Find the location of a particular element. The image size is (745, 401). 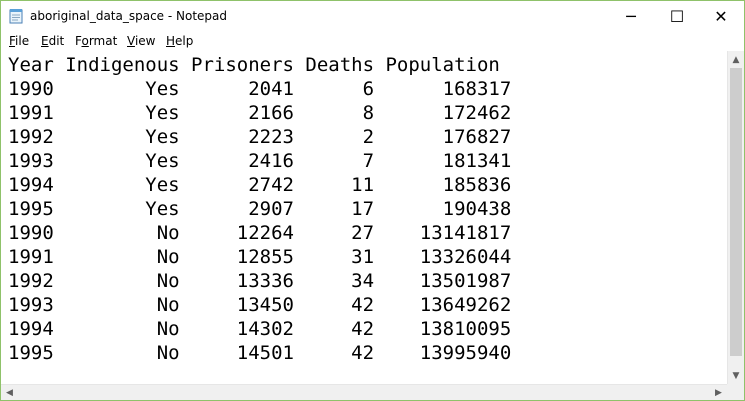

notepad-icon is located at coordinates (16, 16).